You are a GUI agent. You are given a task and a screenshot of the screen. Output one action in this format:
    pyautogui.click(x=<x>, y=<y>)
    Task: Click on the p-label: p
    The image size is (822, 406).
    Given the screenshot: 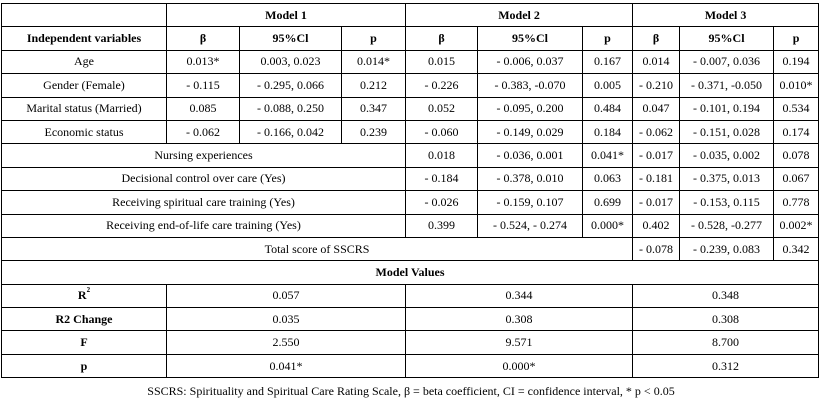 What is the action you would take?
    pyautogui.click(x=84, y=366)
    